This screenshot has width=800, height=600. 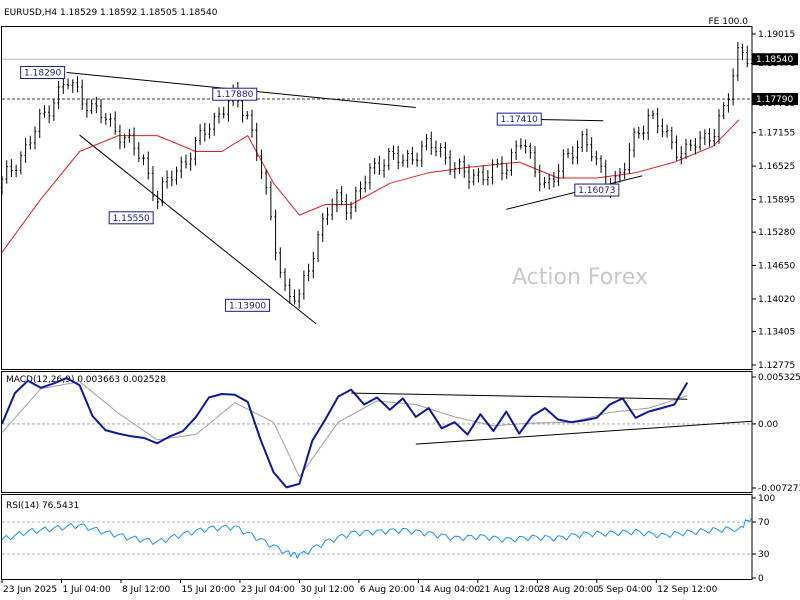 What do you see at coordinates (387, 590) in the screenshot?
I see `x-tick-6: 6 Aug 20:00` at bounding box center [387, 590].